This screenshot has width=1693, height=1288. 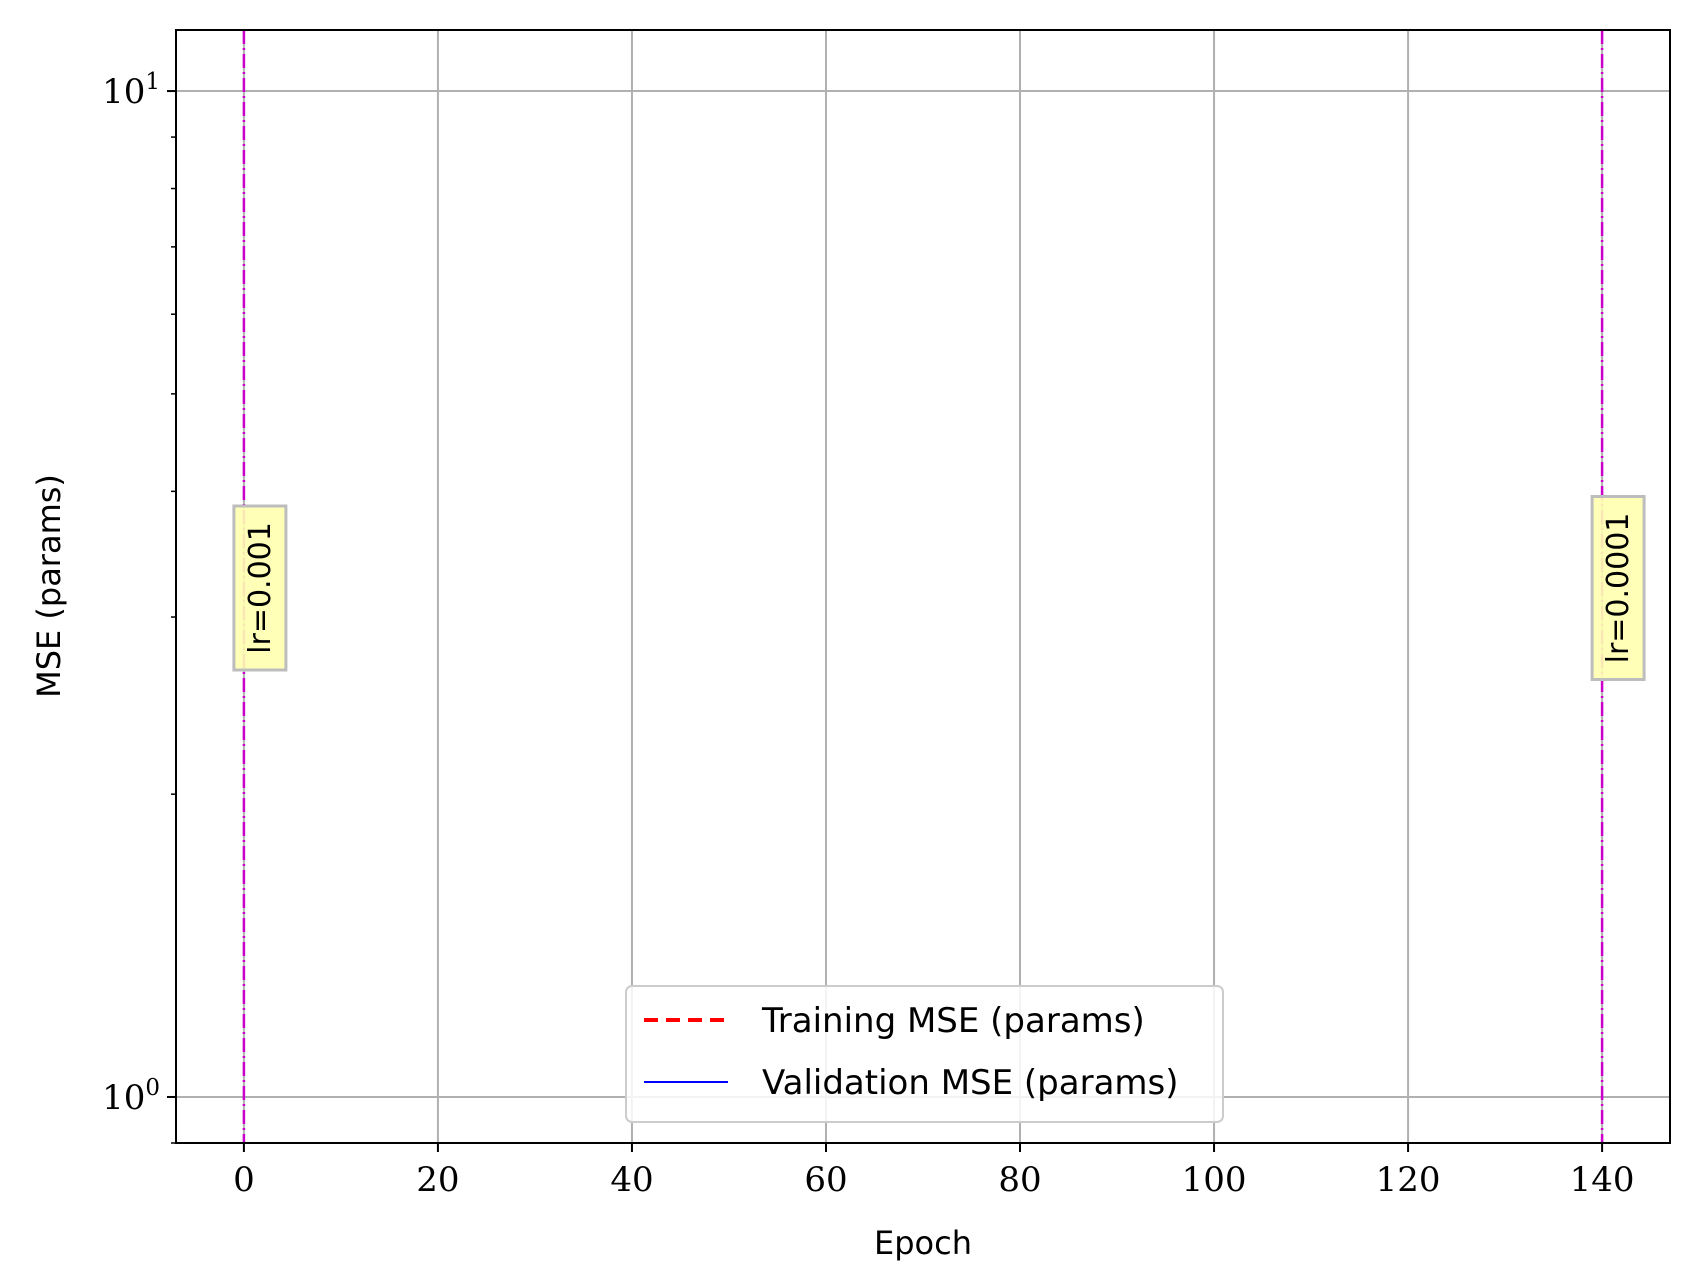 What do you see at coordinates (1019, 1180) in the screenshot?
I see `x-tick-label: 80` at bounding box center [1019, 1180].